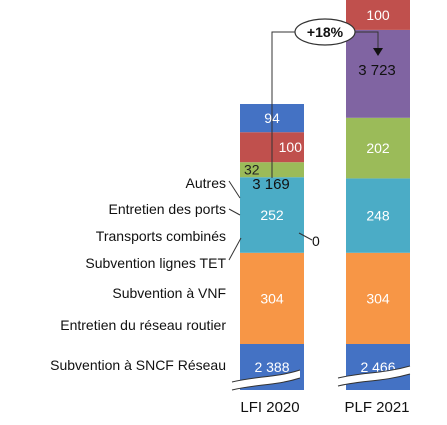  Describe the element at coordinates (269, 407) in the screenshot. I see `category-lfi-2020: LFI 2020` at that location.